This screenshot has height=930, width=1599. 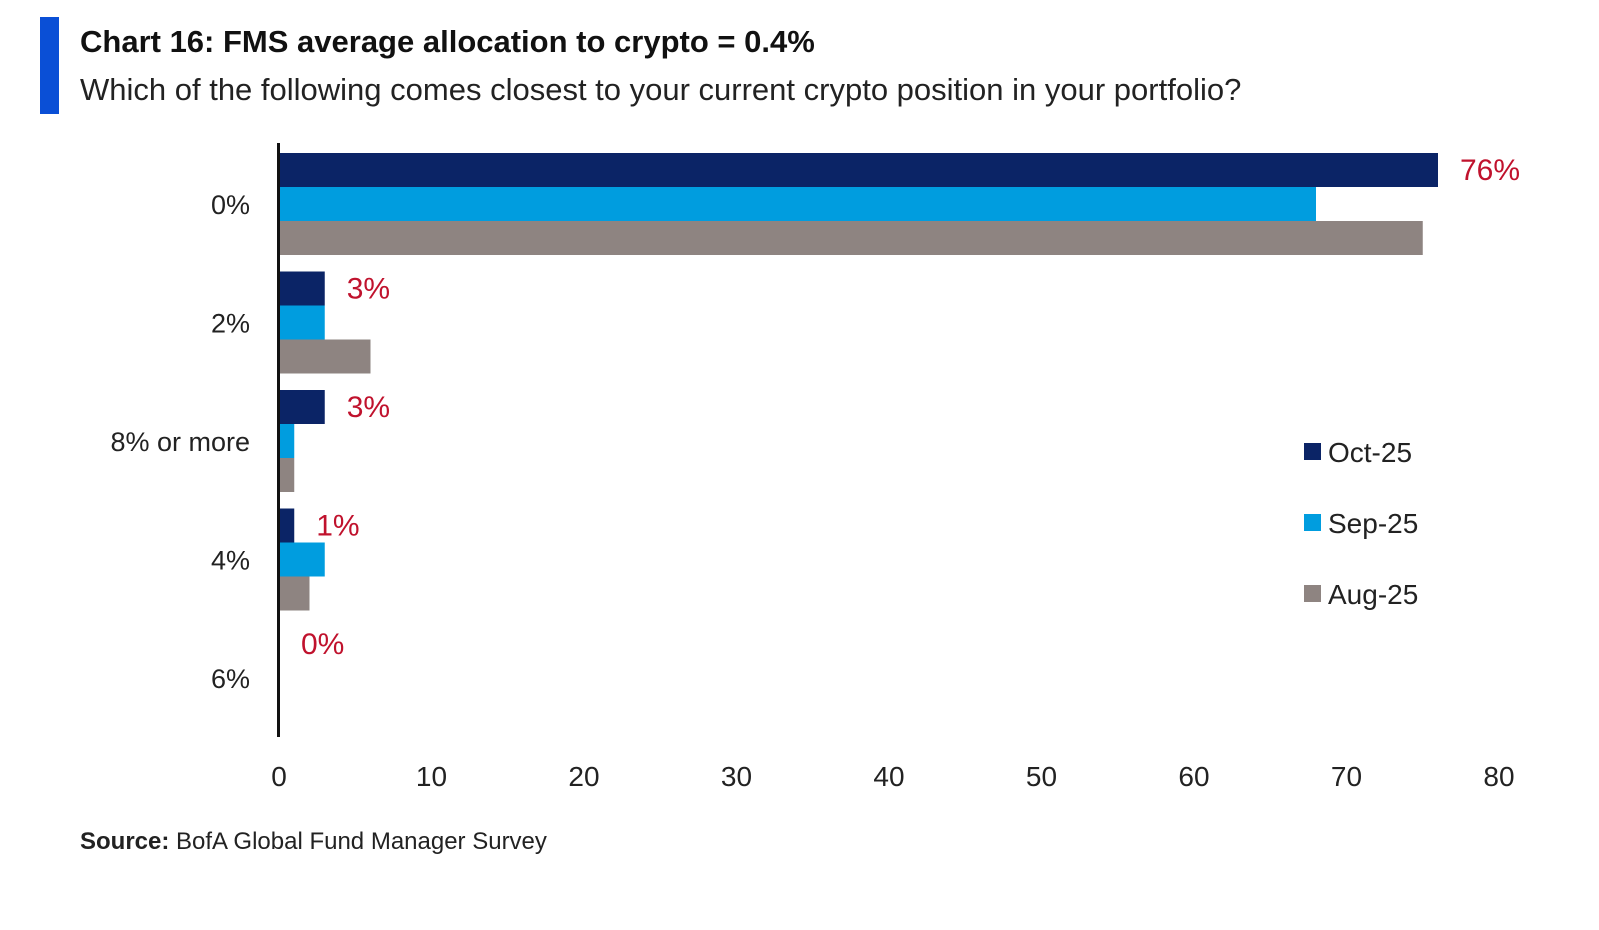 What do you see at coordinates (1370, 452) in the screenshot?
I see `legend-label: Oct-25` at bounding box center [1370, 452].